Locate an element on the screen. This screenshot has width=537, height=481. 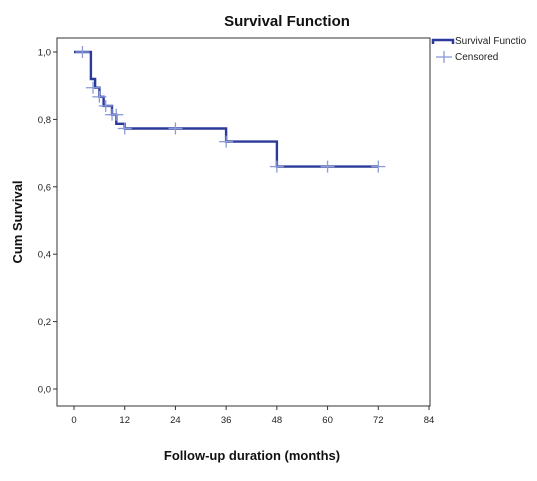
x-tick-label: 84 is located at coordinates (429, 420).